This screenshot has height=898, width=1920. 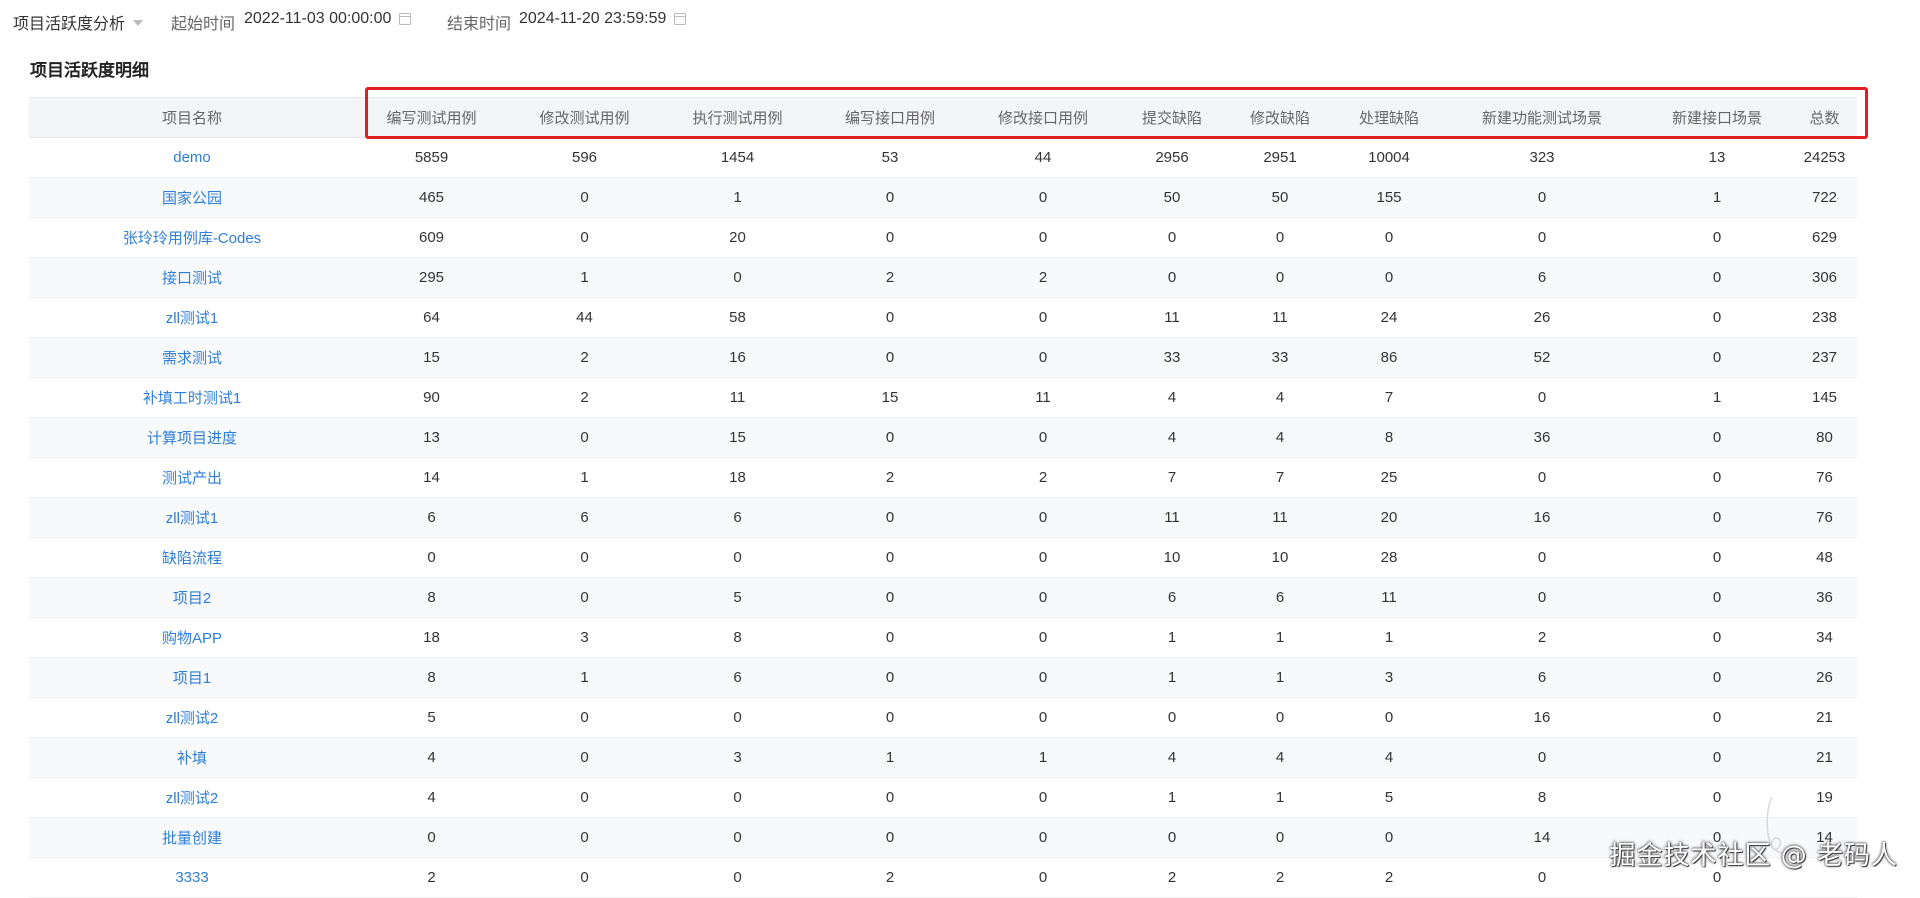 I want to click on table-cell: 36, so click(x=1824, y=597).